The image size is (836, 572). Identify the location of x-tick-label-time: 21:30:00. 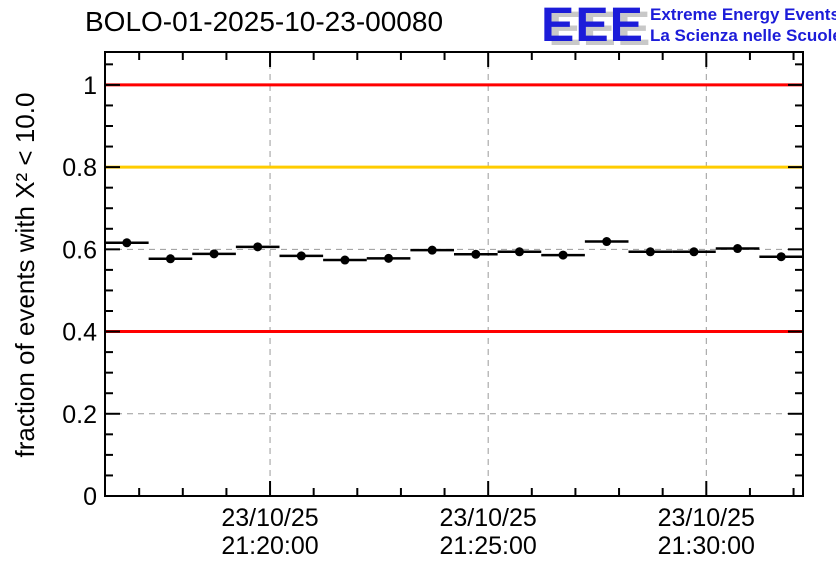
(706, 546).